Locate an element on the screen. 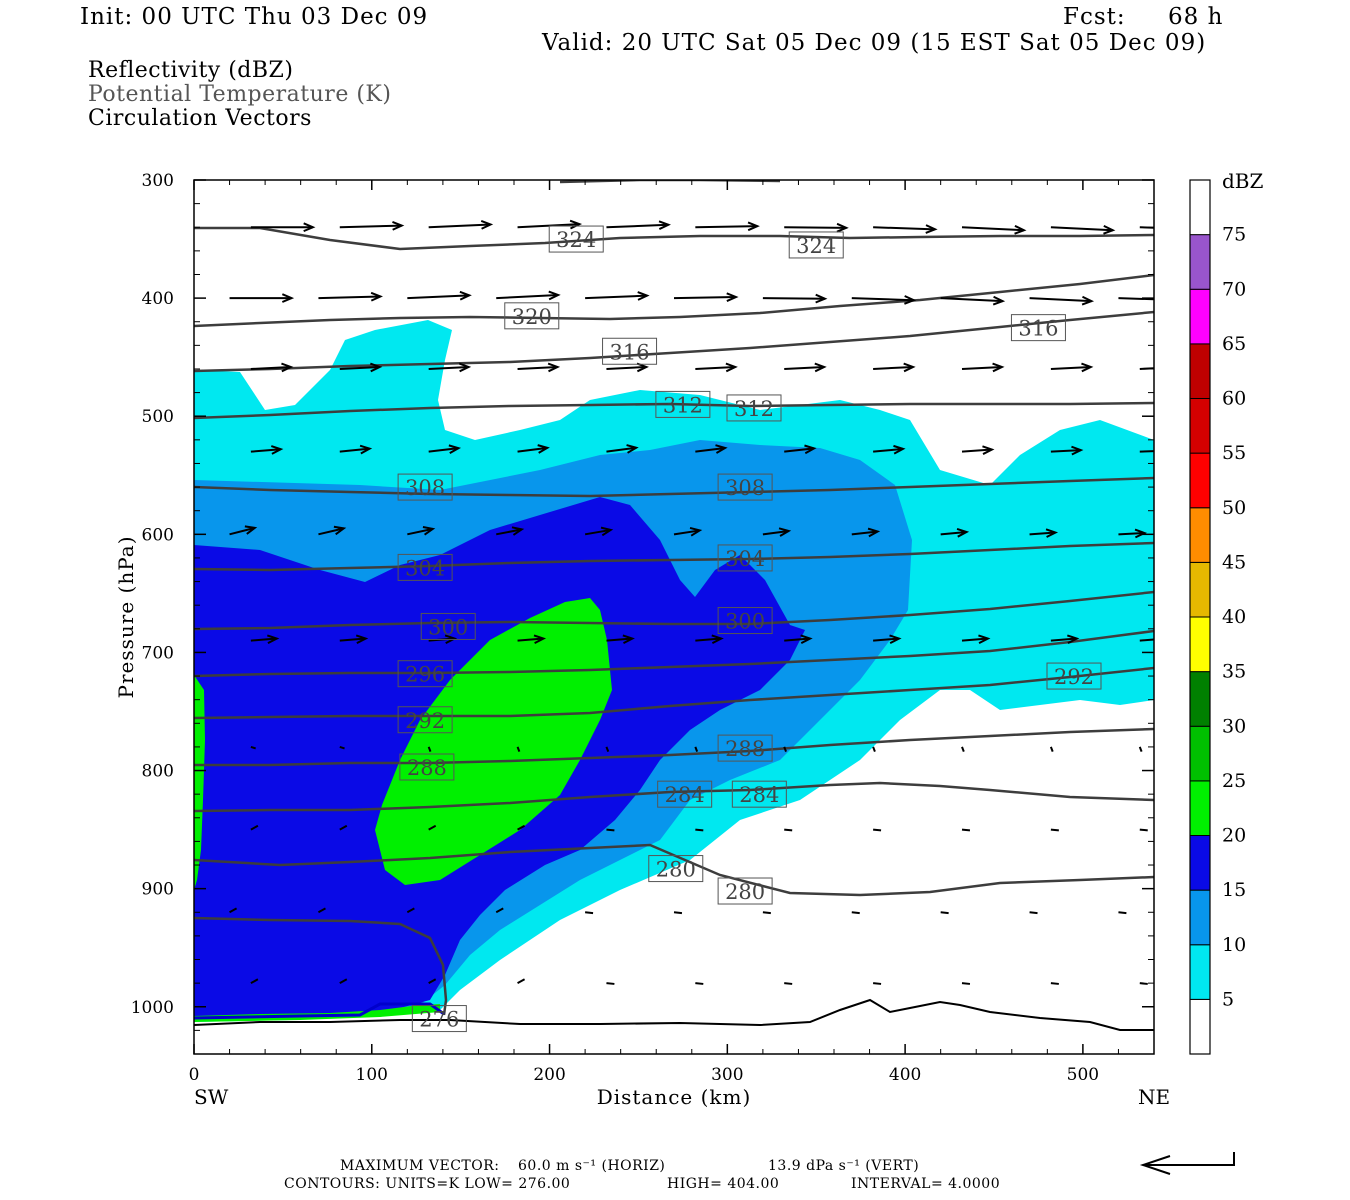 This screenshot has height=1200, width=1350. max-vector-horiz: 60.0 m s⁻¹ (HORIZ) is located at coordinates (592, 1166).